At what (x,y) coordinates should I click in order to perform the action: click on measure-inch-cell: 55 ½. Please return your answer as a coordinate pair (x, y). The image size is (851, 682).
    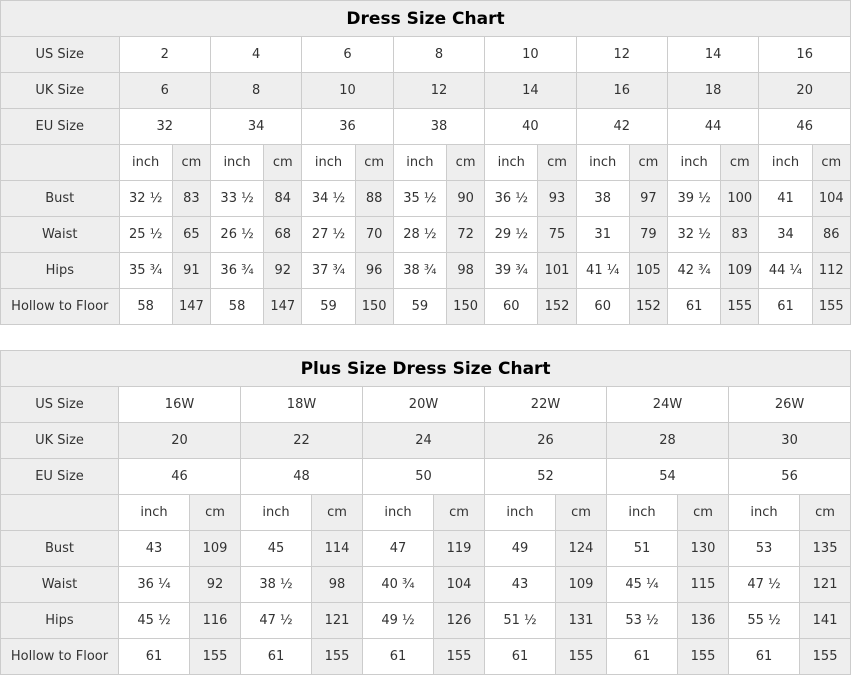
    Looking at the image, I should click on (764, 620).